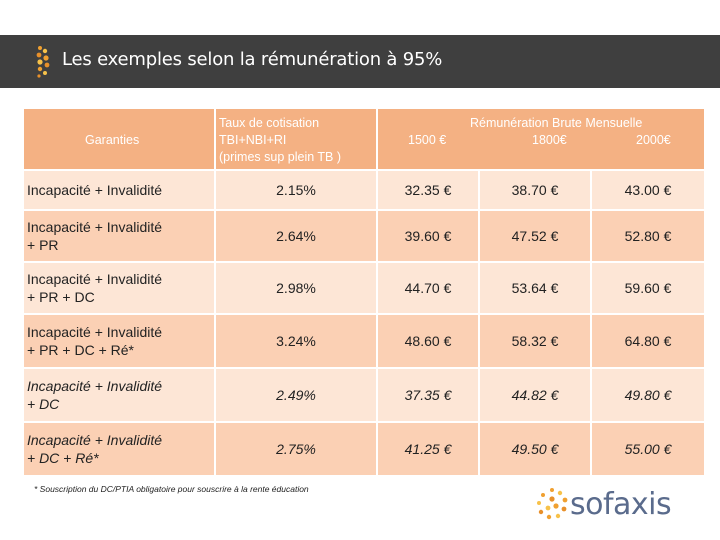 This screenshot has height=540, width=720. What do you see at coordinates (535, 288) in the screenshot?
I see `value-1800-cell: 53.64 €` at bounding box center [535, 288].